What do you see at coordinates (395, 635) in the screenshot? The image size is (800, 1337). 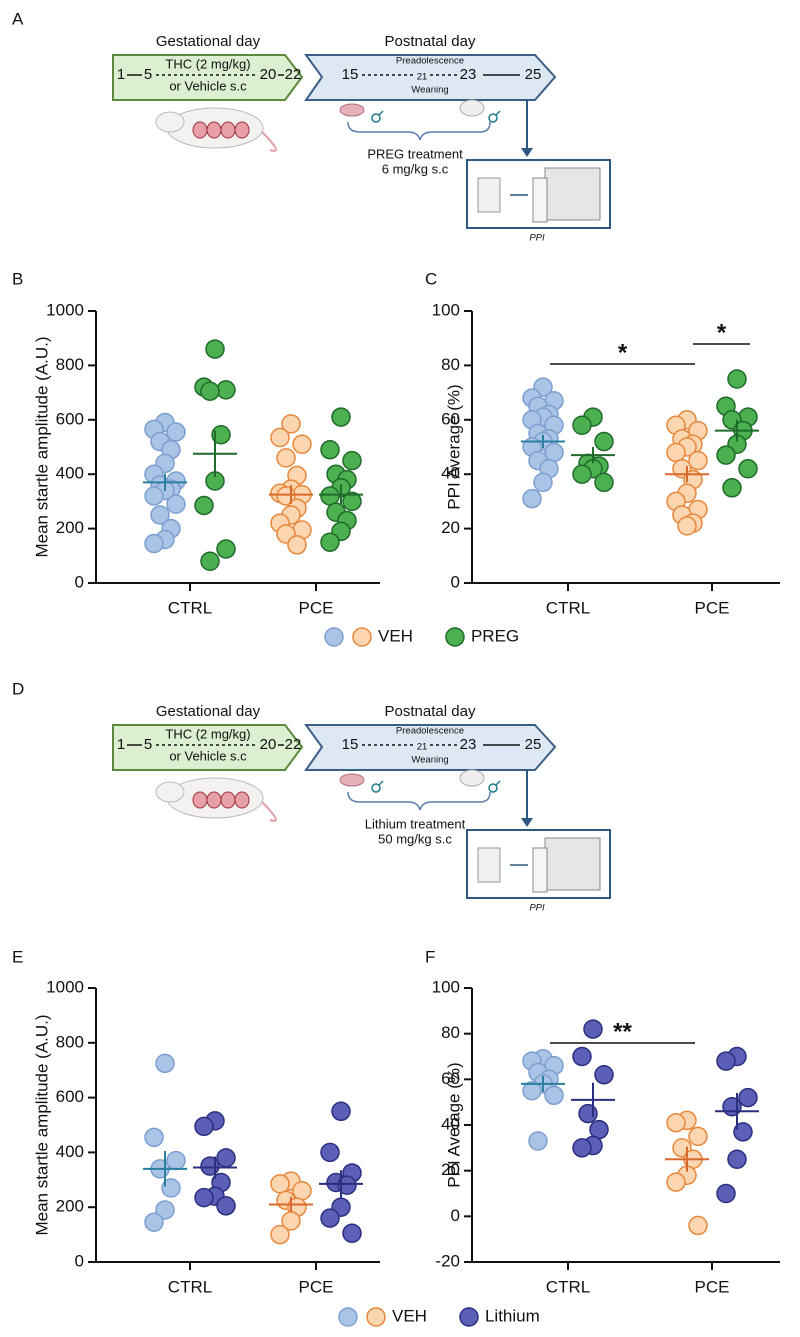 I see `legend-label: VEH` at bounding box center [395, 635].